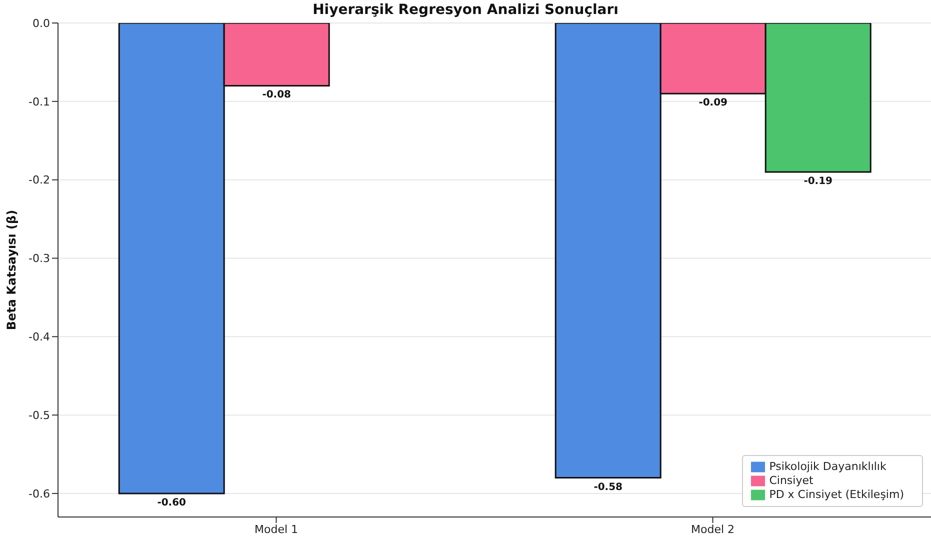 The image size is (931, 543). What do you see at coordinates (39, 180) in the screenshot?
I see `y-tick-label: -0.2` at bounding box center [39, 180].